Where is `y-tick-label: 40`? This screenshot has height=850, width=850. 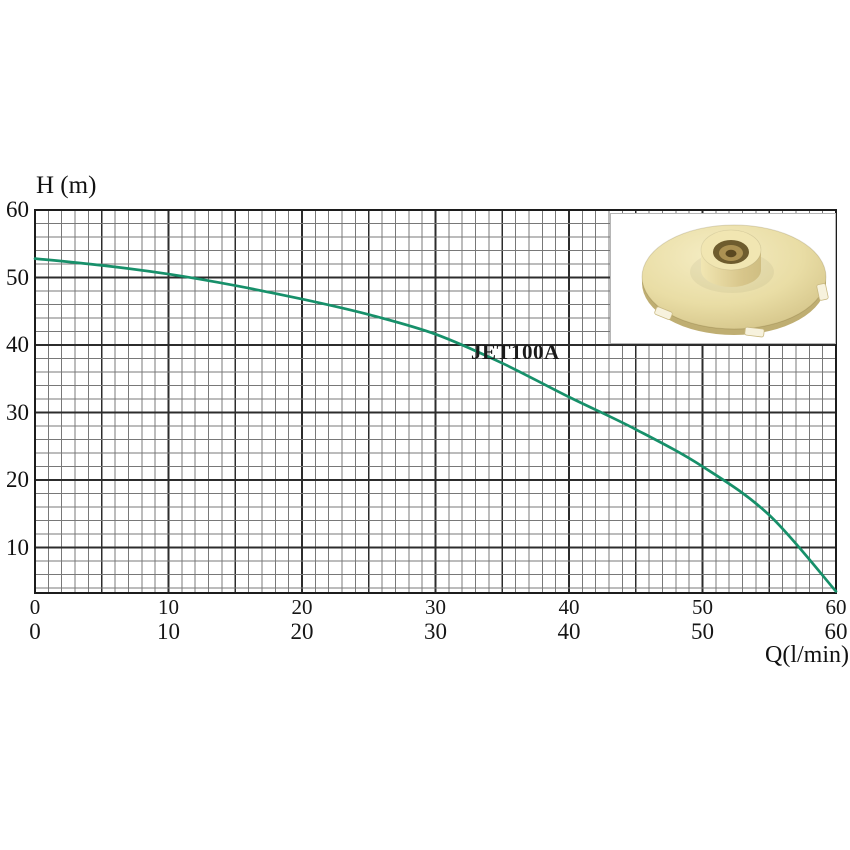 y-tick-label: 40 is located at coordinates (17, 344).